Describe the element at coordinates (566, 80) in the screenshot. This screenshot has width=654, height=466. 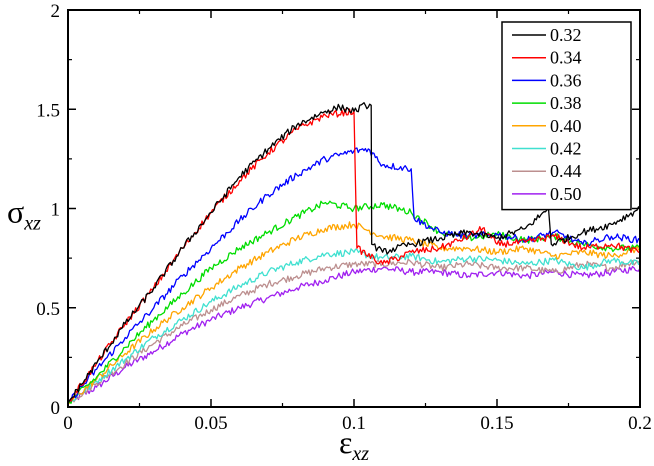
I see `legend-label-0-36: 0.36` at that location.